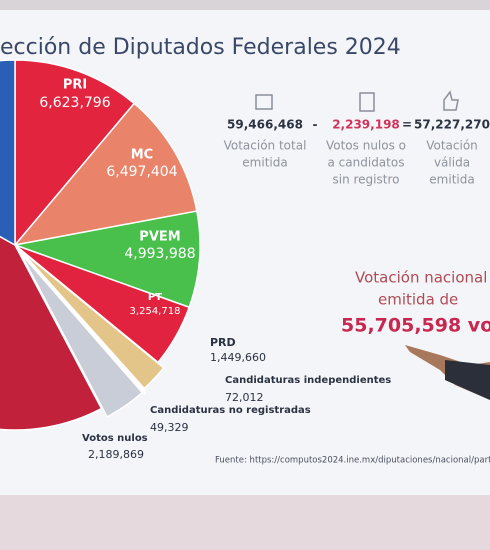 Image resolution: width=490 pixels, height=550 pixels. What do you see at coordinates (415, 326) in the screenshot?
I see `national-value: 55,705,598 voto` at bounding box center [415, 326].